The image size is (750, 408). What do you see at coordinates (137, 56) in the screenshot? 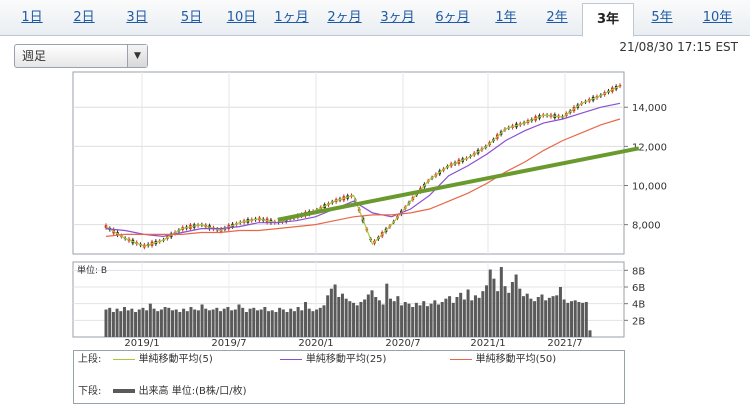
I see `chevron-down-icon: ▼` at bounding box center [137, 56].